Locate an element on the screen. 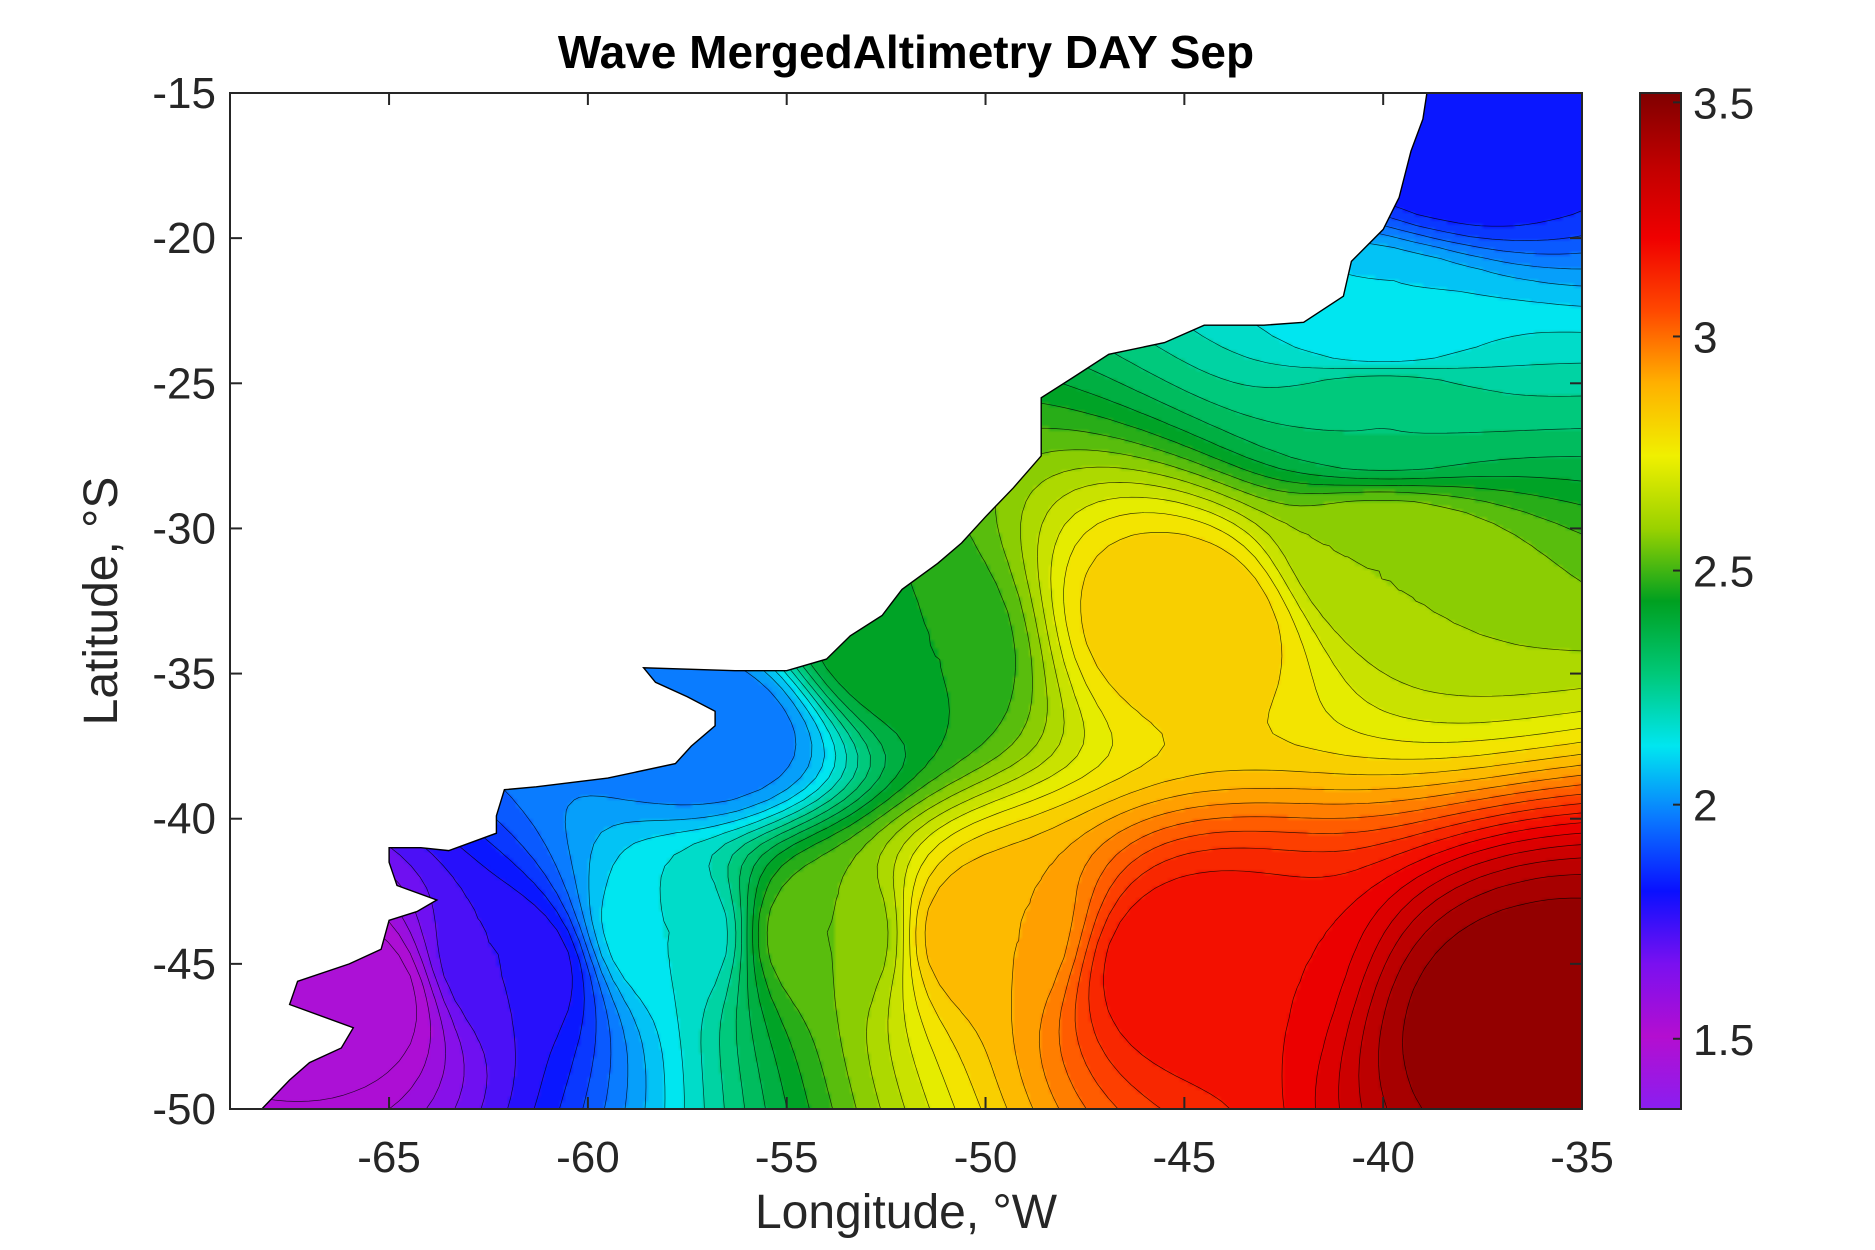 This screenshot has height=1250, width=1875. colorbar-tick-label: 3.5 is located at coordinates (1723, 103).